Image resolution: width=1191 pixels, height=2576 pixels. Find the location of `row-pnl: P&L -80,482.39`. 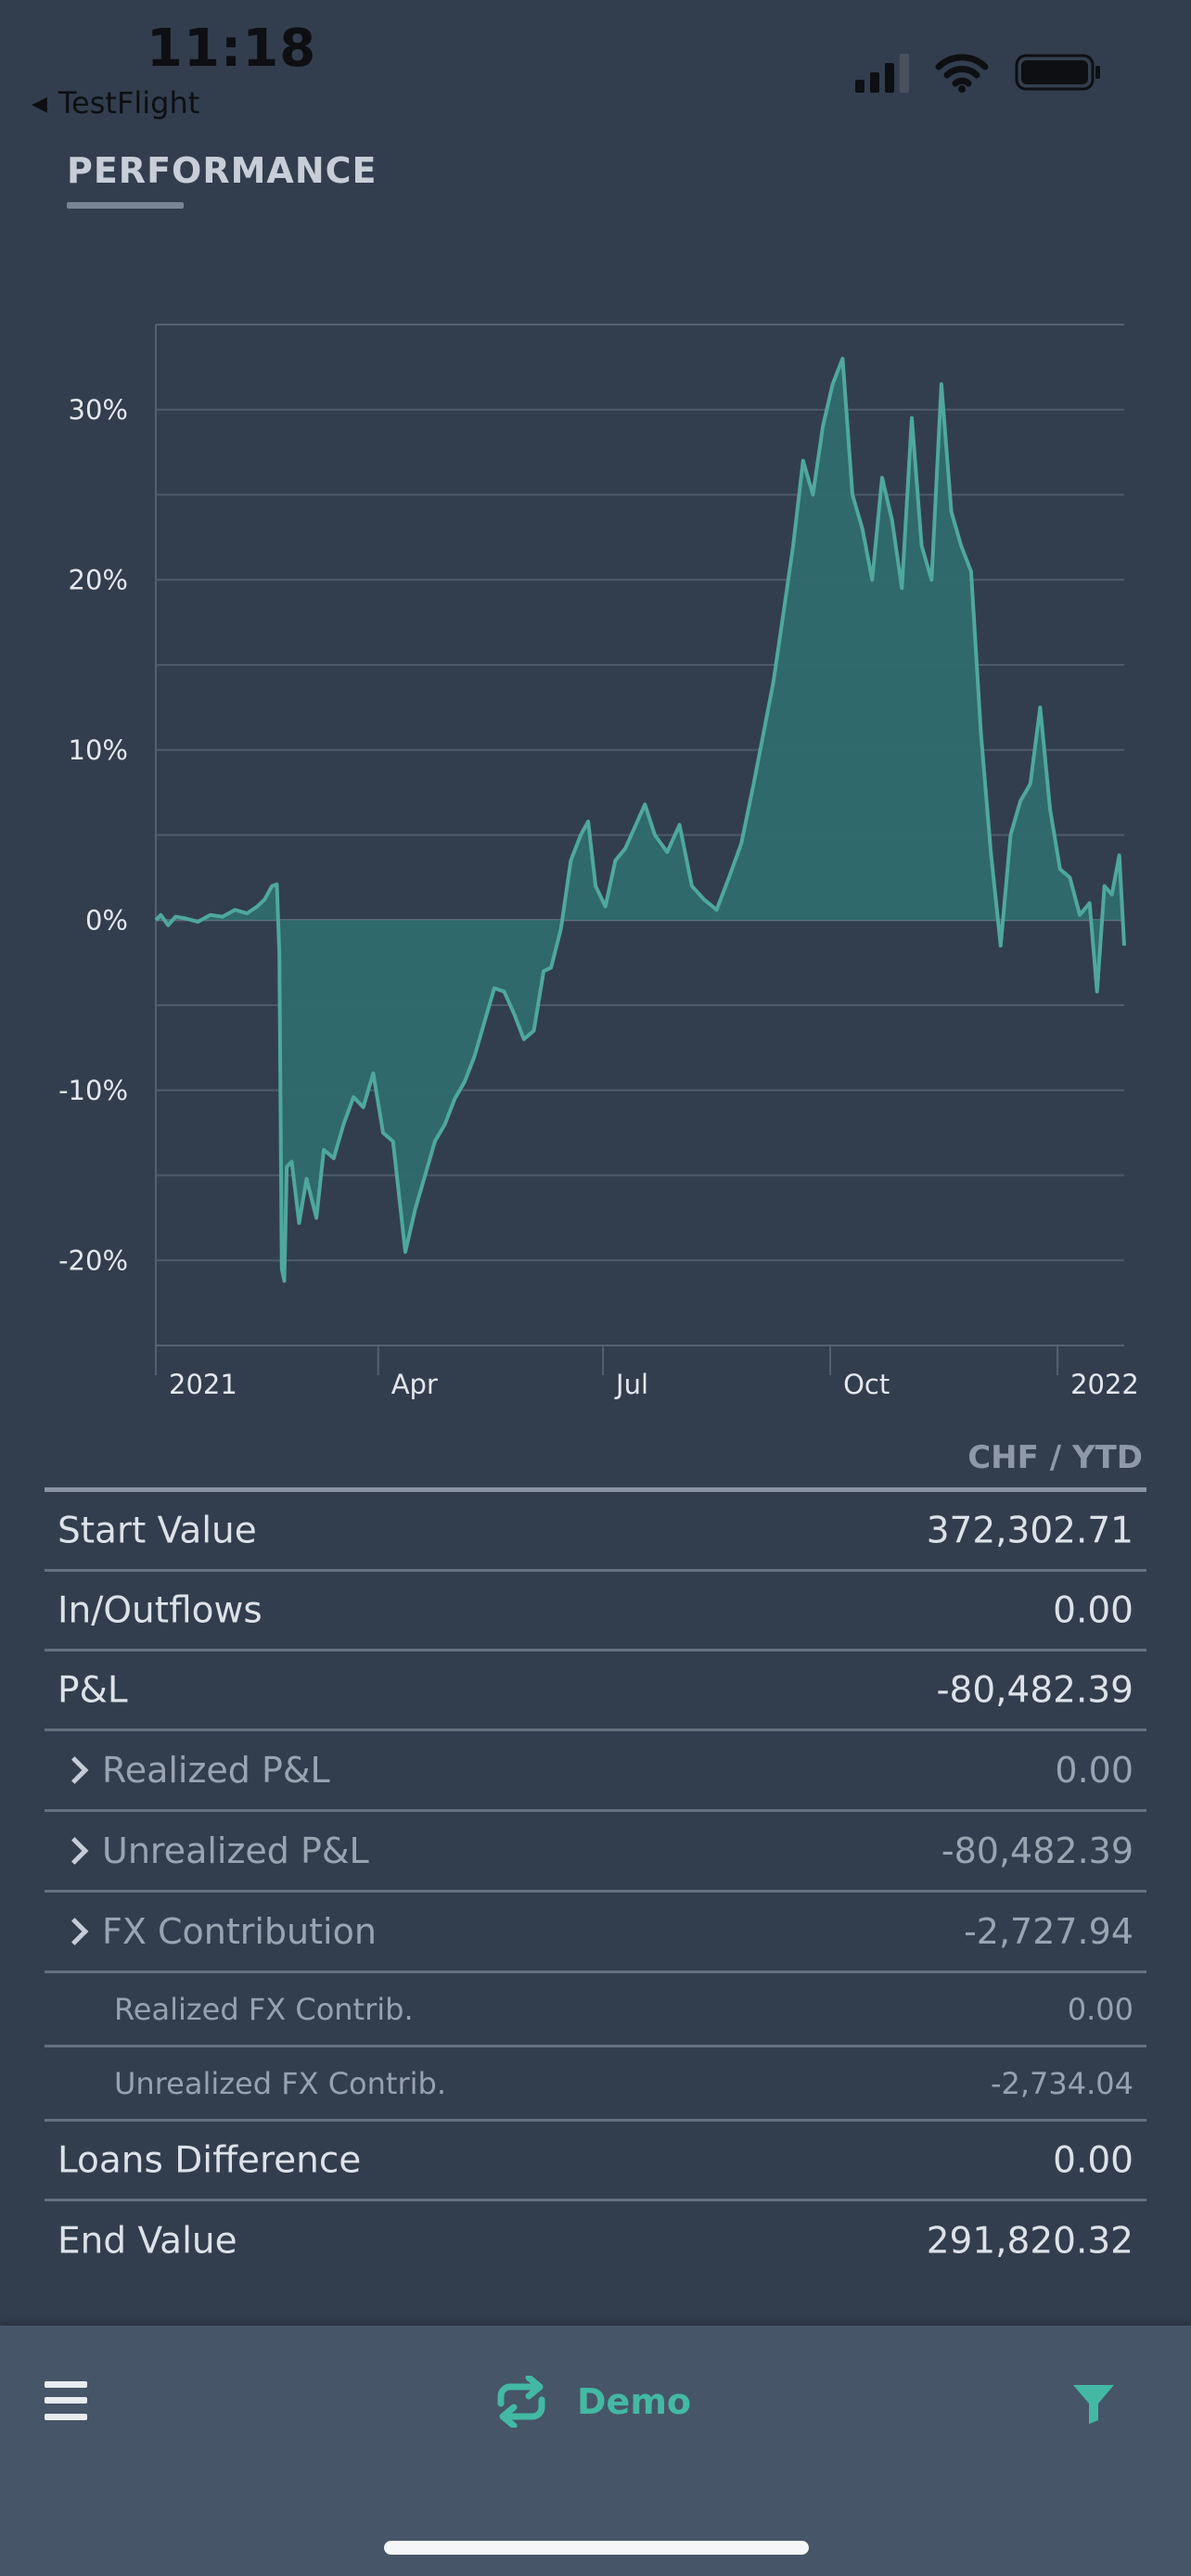

row-pnl: P&L -80,482.39 is located at coordinates (595, 1691).